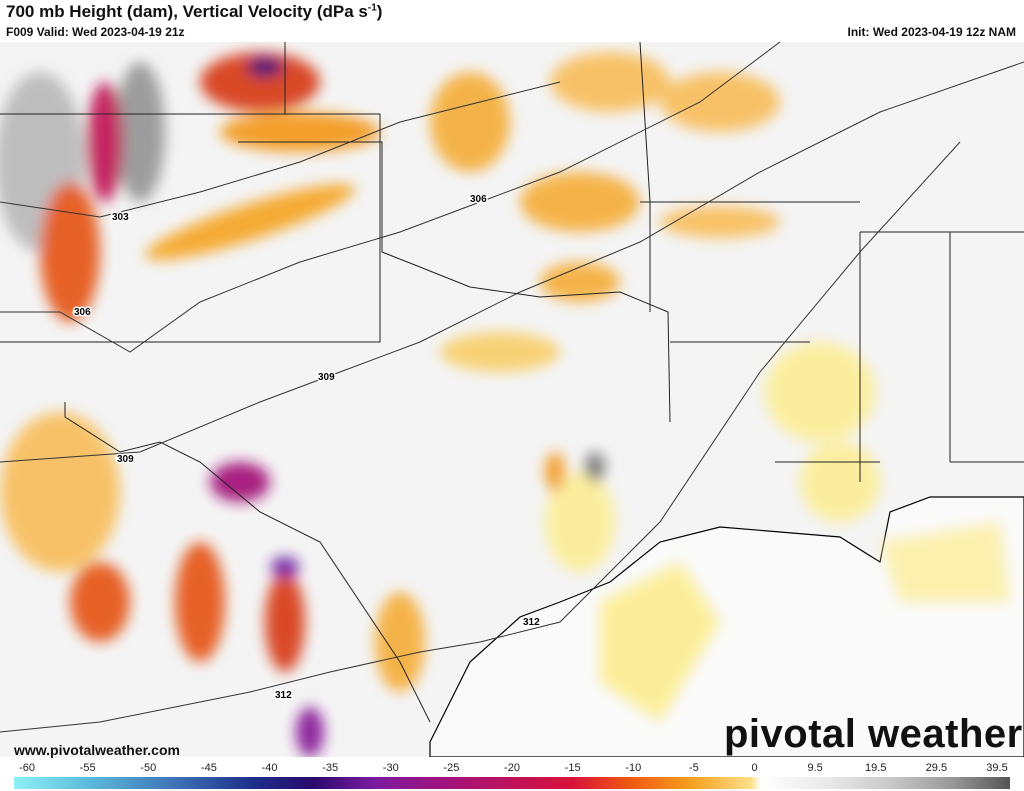 This screenshot has height=791, width=1024. What do you see at coordinates (815, 768) in the screenshot?
I see `colorbar-label: 9.5` at bounding box center [815, 768].